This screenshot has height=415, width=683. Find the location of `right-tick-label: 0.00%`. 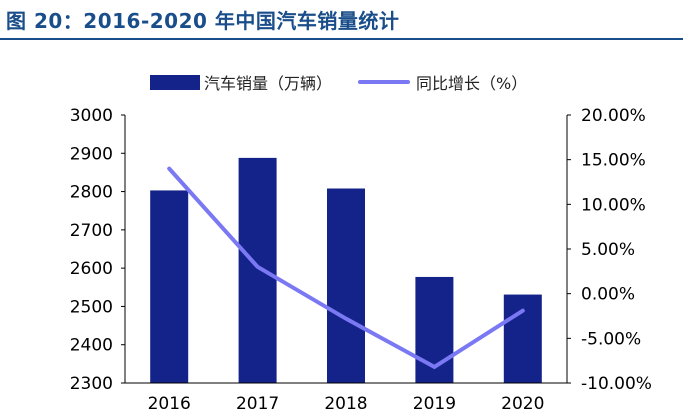

right-tick-label: 0.00% is located at coordinates (608, 295).